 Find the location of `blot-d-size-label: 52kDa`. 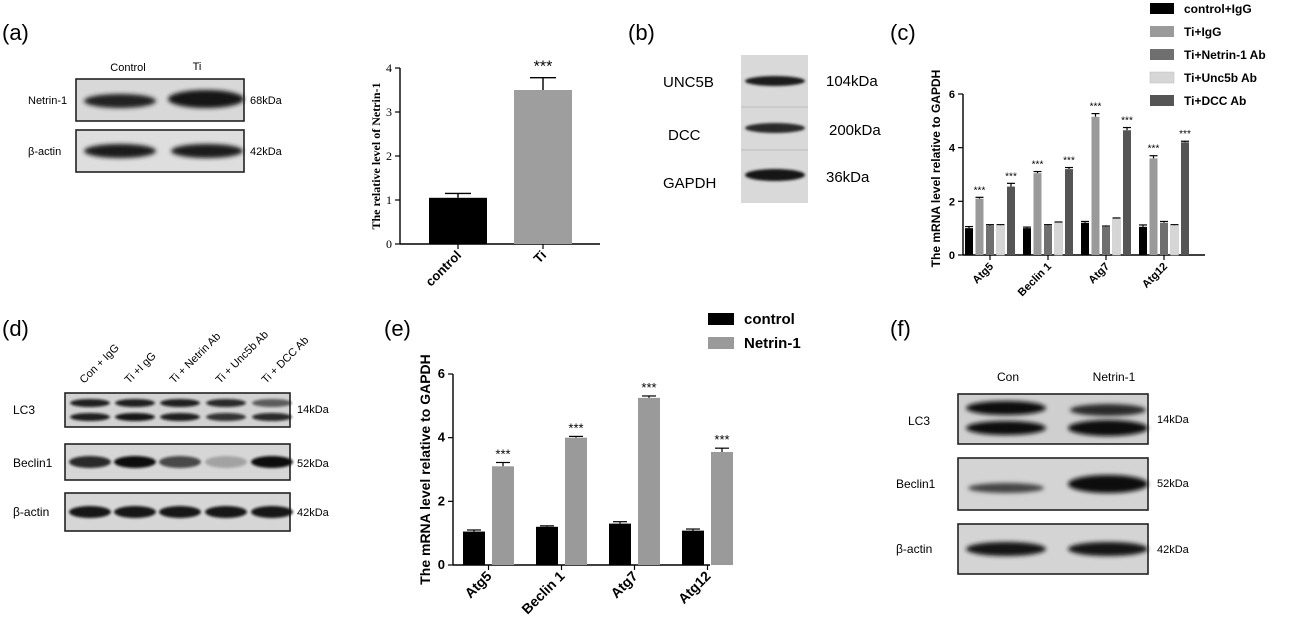

blot-d-size-label: 52kDa is located at coordinates (313, 464).